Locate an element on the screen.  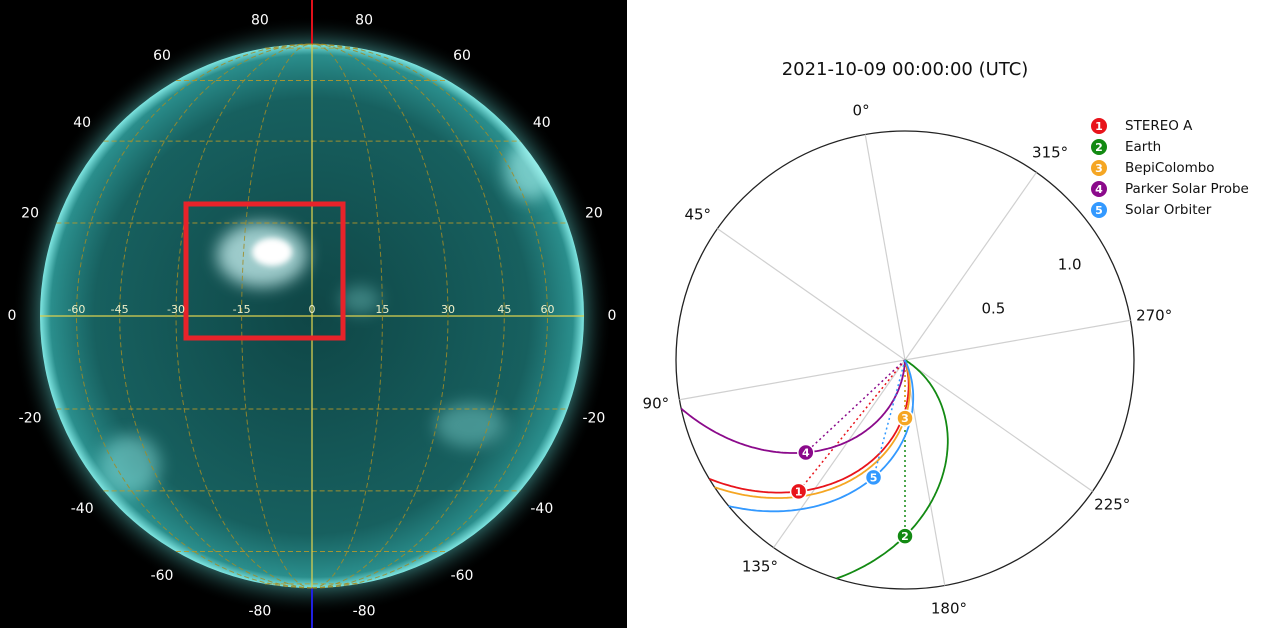
legend-label: Parker Solar Probe is located at coordinates (1187, 189).